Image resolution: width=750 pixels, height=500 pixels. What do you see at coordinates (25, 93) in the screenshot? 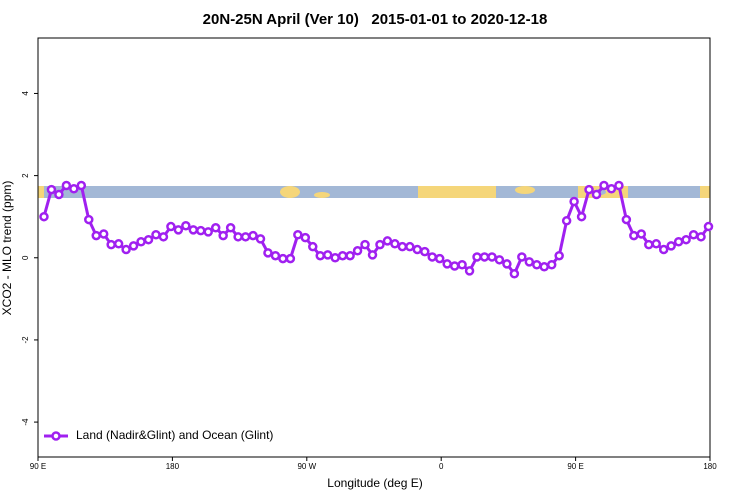
I see `y-tick-label: 4` at bounding box center [25, 93].